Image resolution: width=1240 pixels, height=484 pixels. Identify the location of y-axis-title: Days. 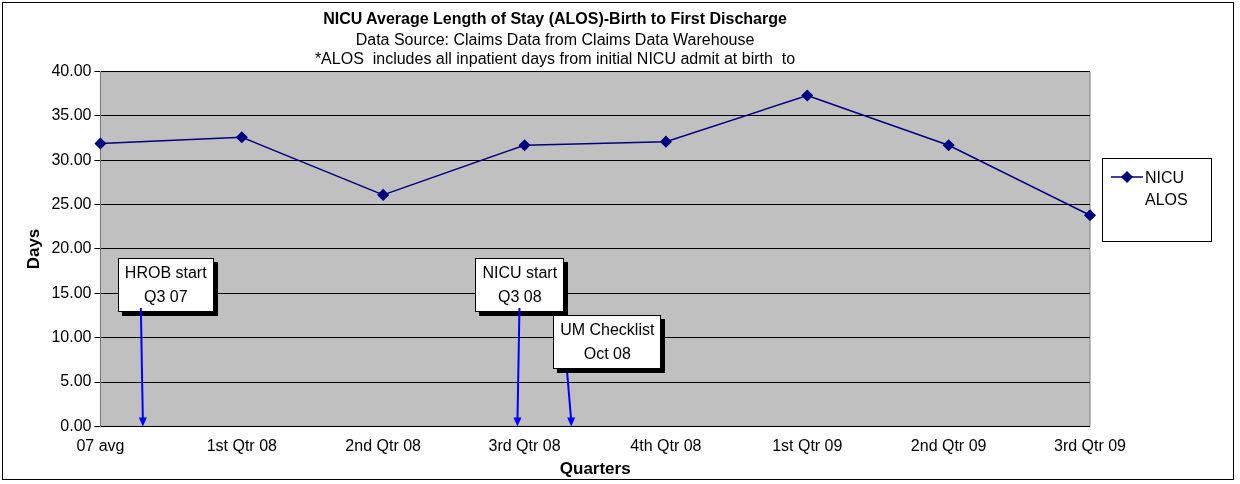
(33, 249).